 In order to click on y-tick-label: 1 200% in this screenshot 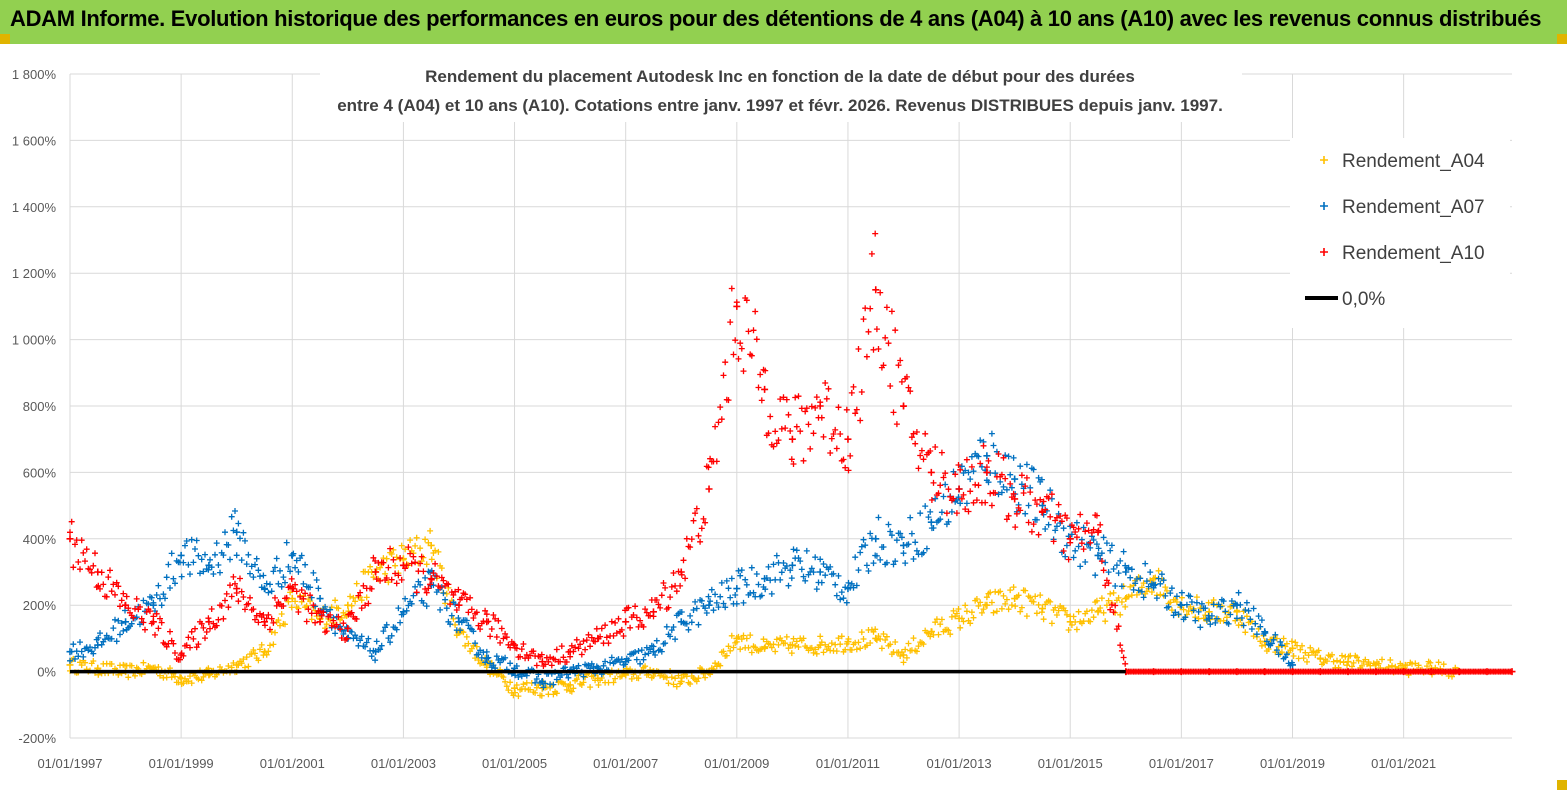, I will do `click(34, 273)`.